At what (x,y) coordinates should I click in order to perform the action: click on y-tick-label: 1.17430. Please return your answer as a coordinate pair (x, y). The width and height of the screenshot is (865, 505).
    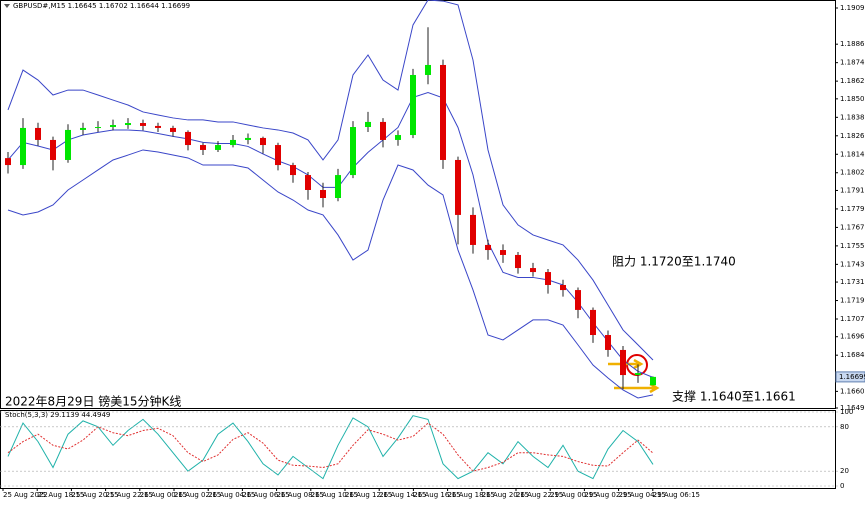
    Looking at the image, I should click on (852, 264).